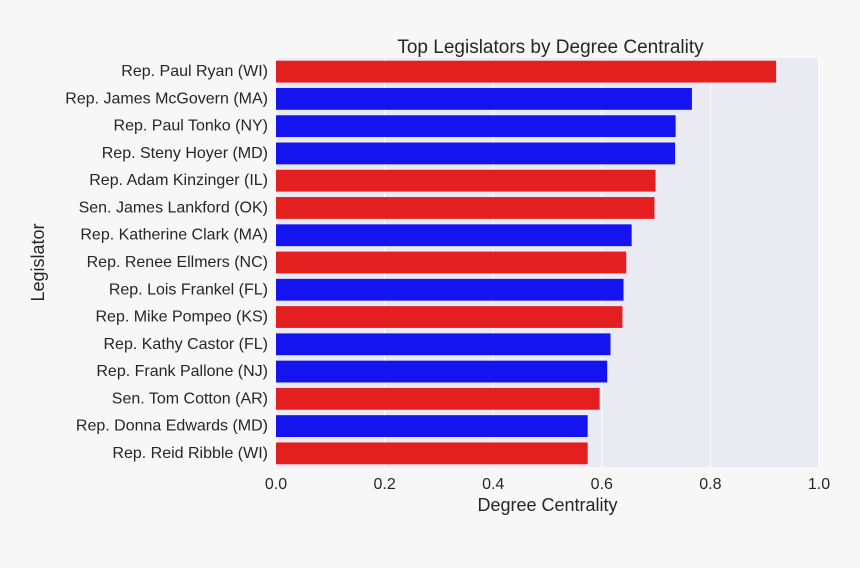  I want to click on y-tick-label: Rep. Mike Pompeo (KS), so click(181, 317).